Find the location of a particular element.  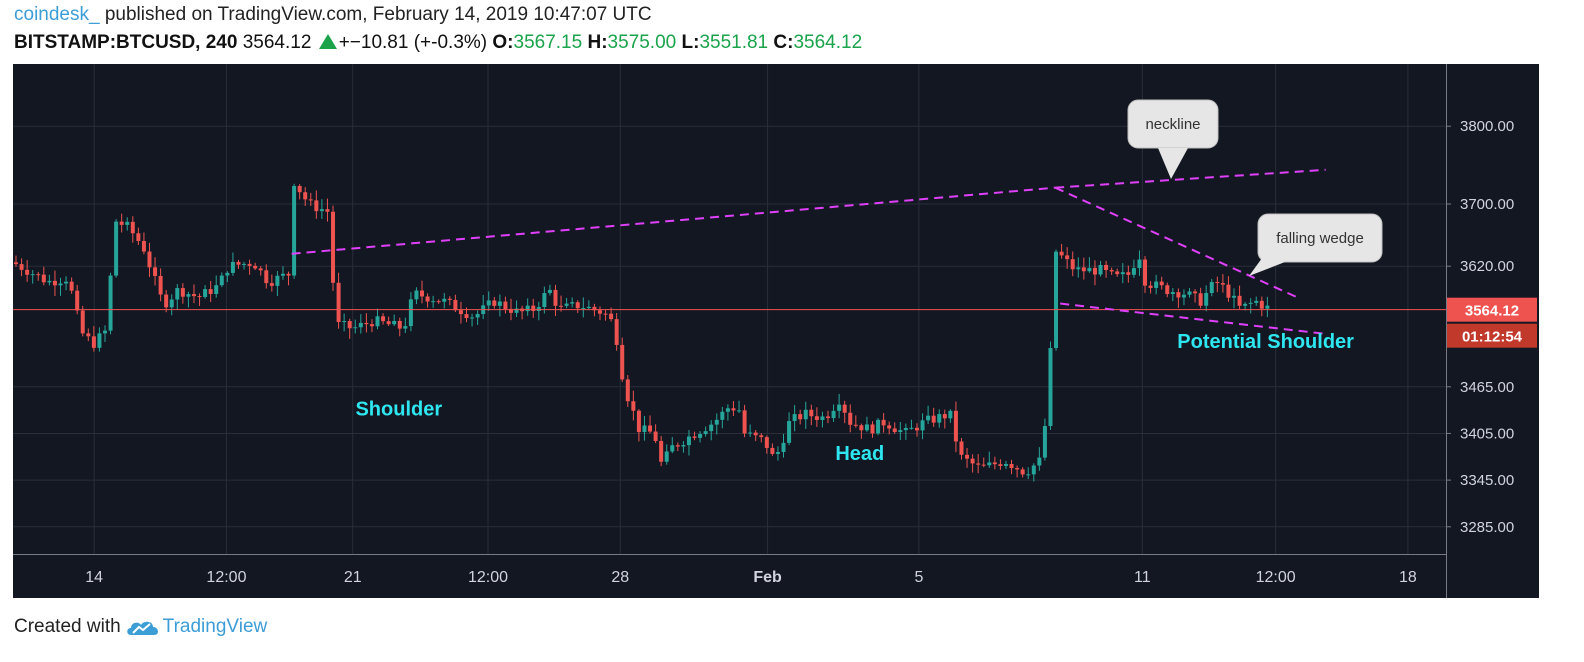

open-label: O: is located at coordinates (503, 42).